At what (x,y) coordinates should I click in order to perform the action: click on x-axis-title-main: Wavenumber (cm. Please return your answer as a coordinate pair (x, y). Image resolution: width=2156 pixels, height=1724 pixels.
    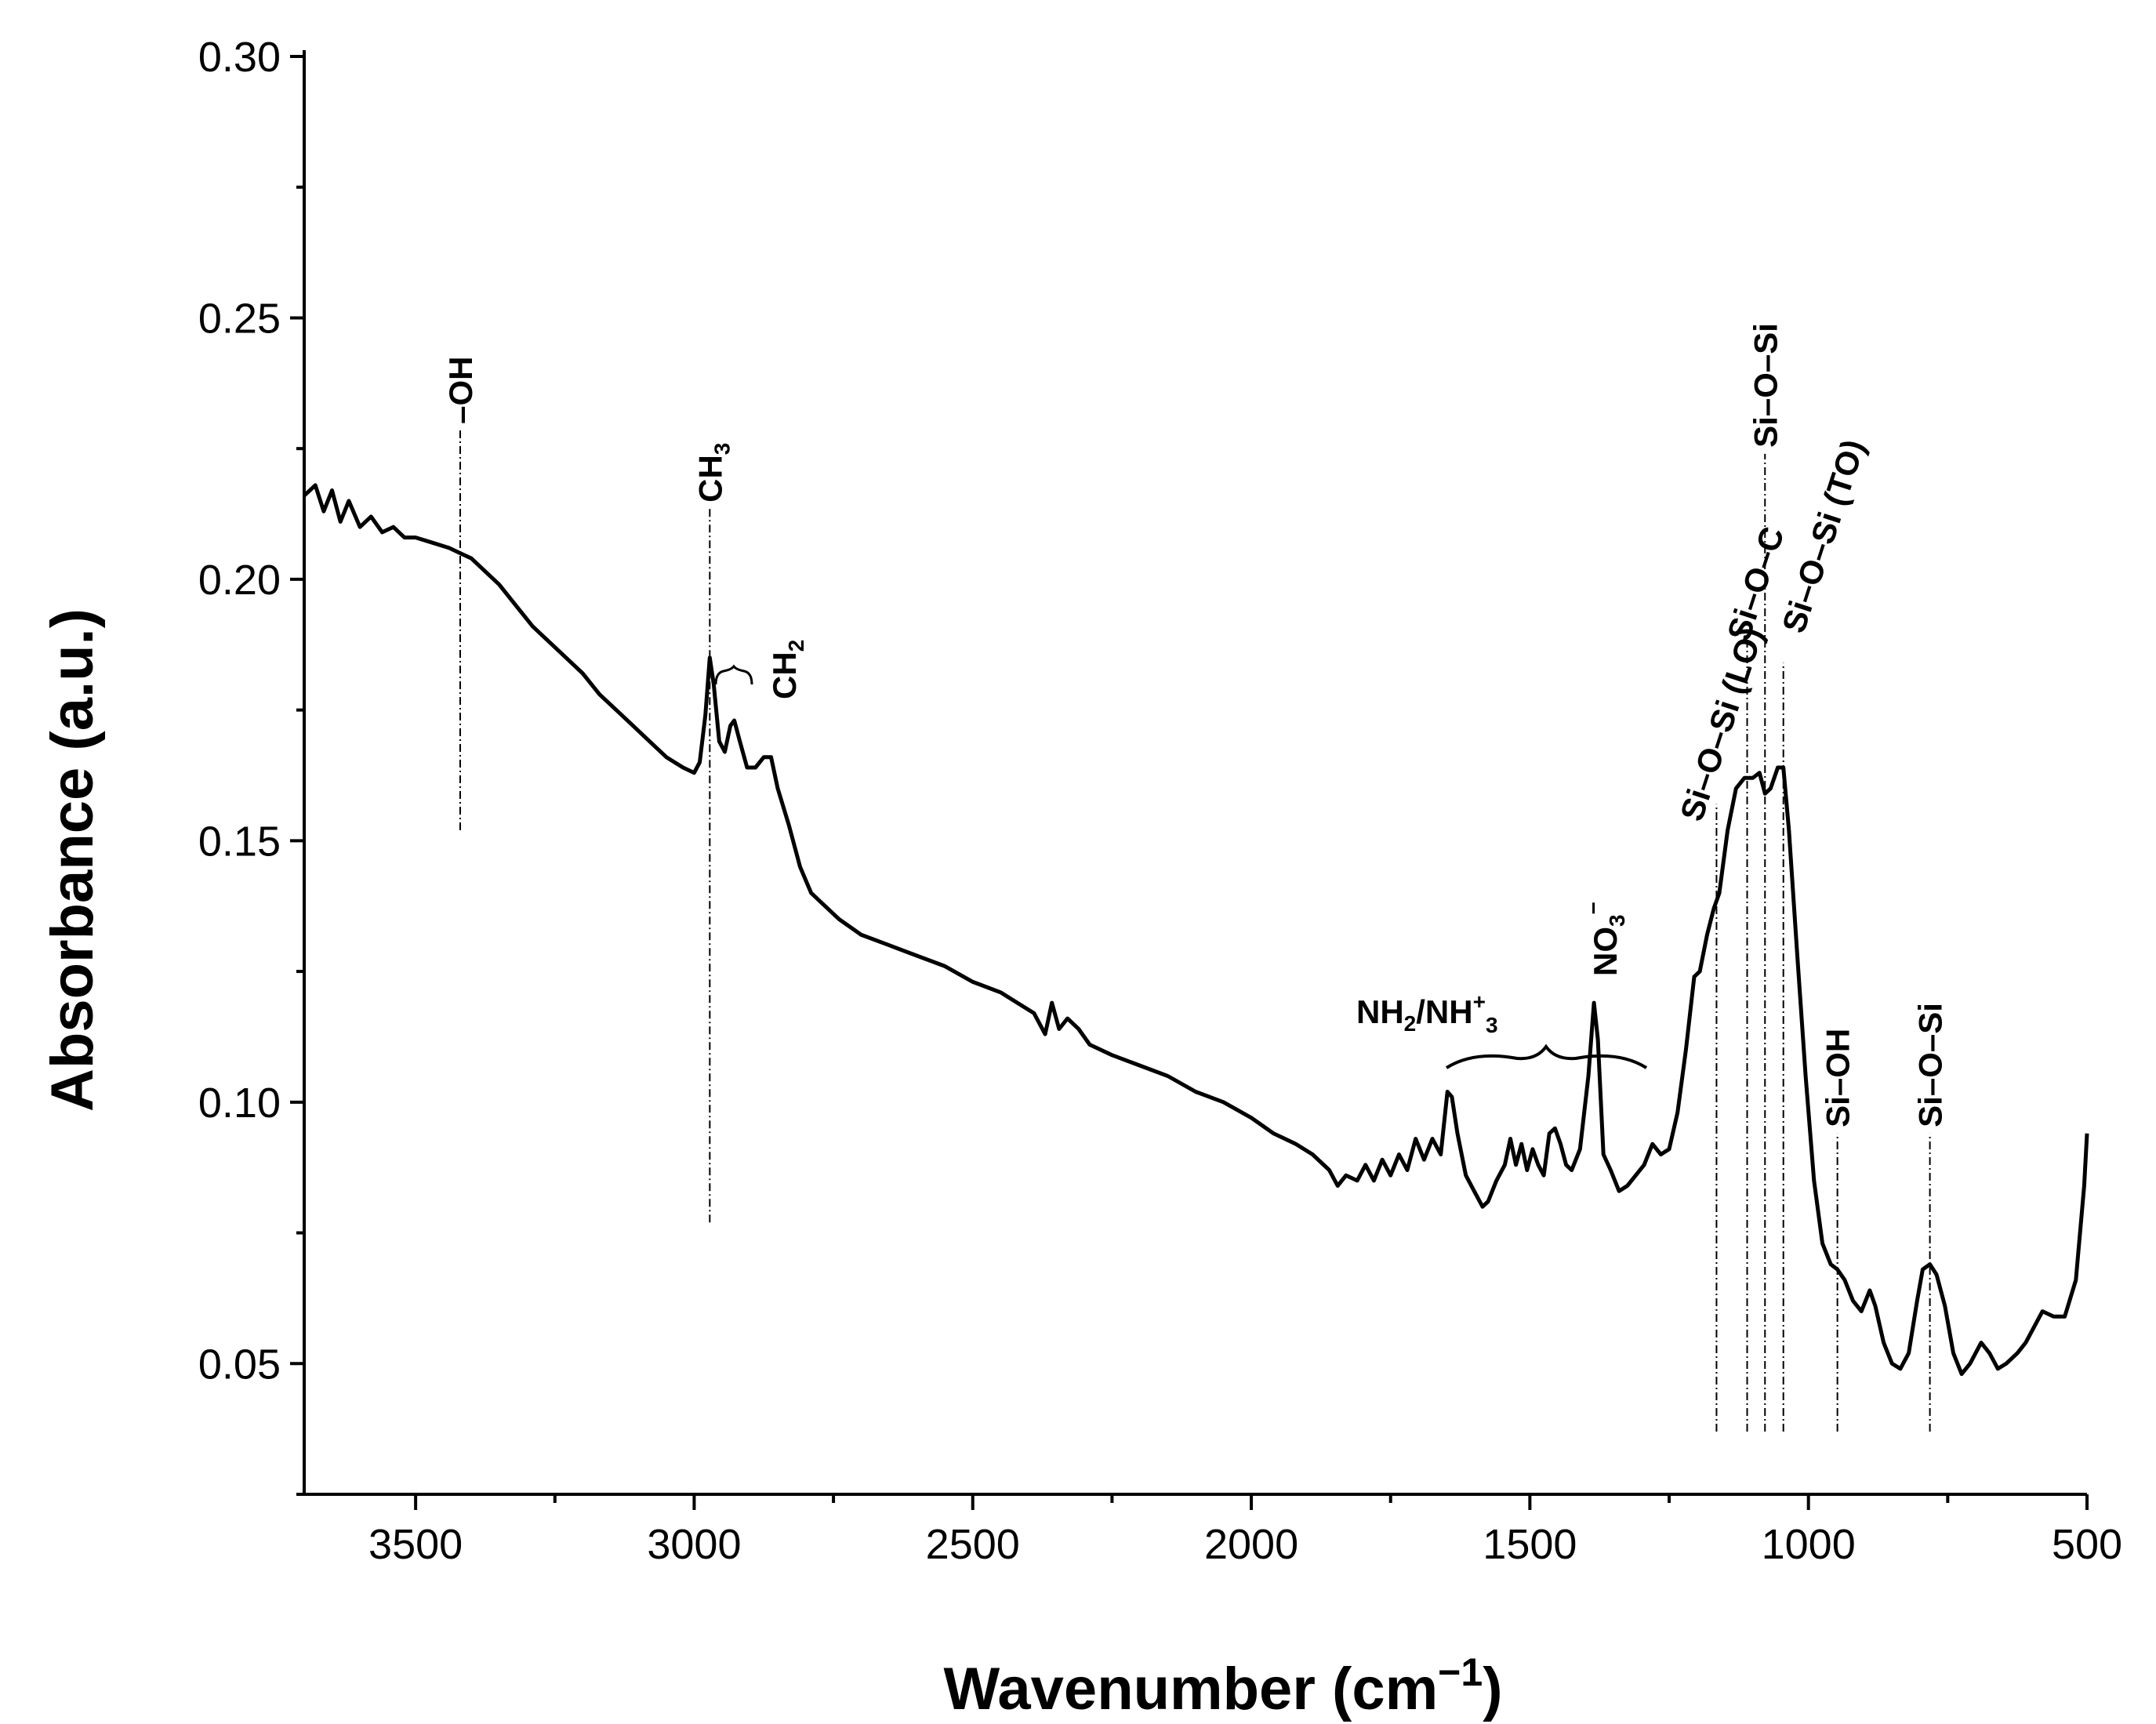
    Looking at the image, I should click on (1190, 1689).